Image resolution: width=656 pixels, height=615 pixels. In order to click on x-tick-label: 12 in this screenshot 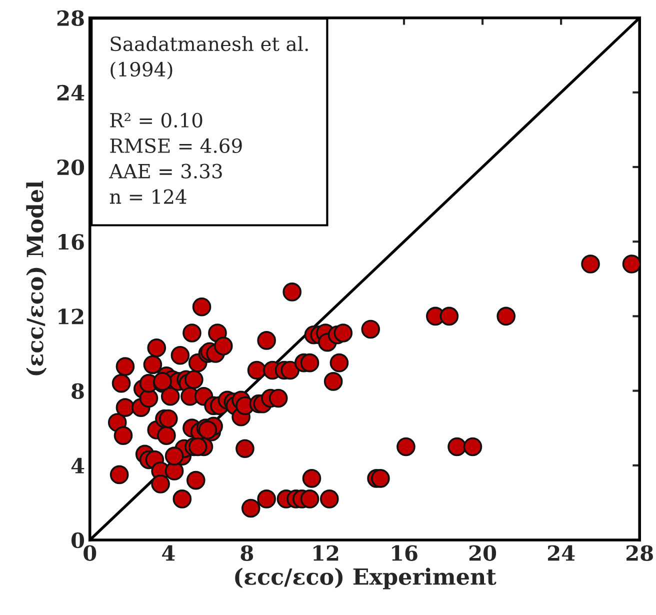, I will do `click(326, 553)`.